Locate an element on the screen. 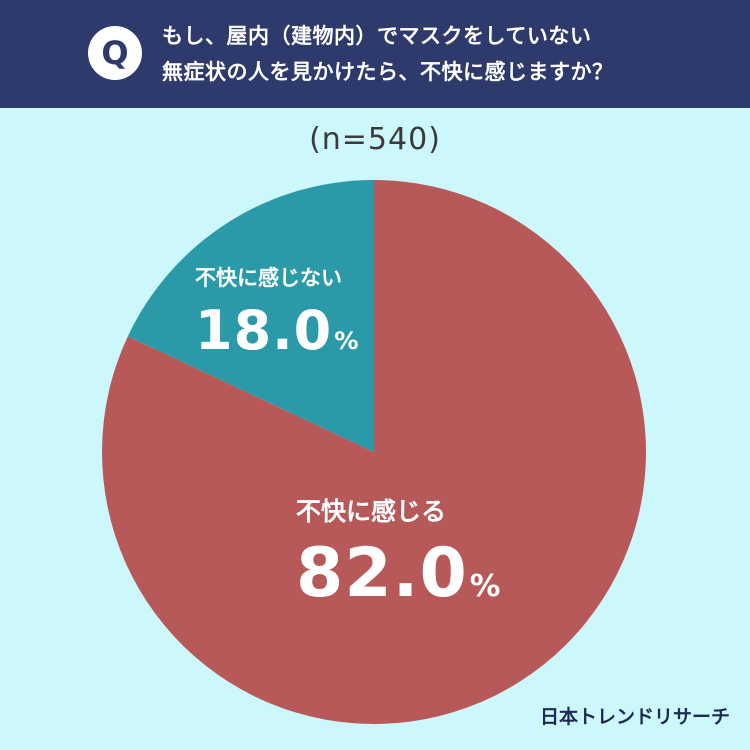 Image resolution: width=750 pixels, height=750 pixels. slice-label-not-uncomfortable: 不快に感じない 18.0% is located at coordinates (277, 319).